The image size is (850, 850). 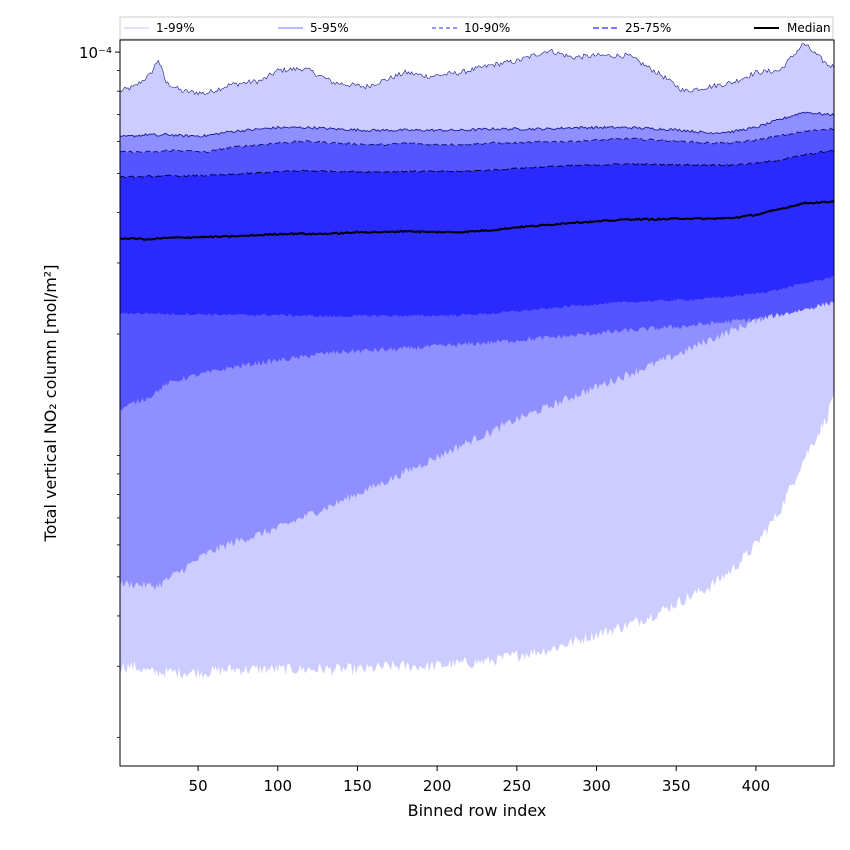 I want to click on x-tick-label: 150, so click(x=357, y=786).